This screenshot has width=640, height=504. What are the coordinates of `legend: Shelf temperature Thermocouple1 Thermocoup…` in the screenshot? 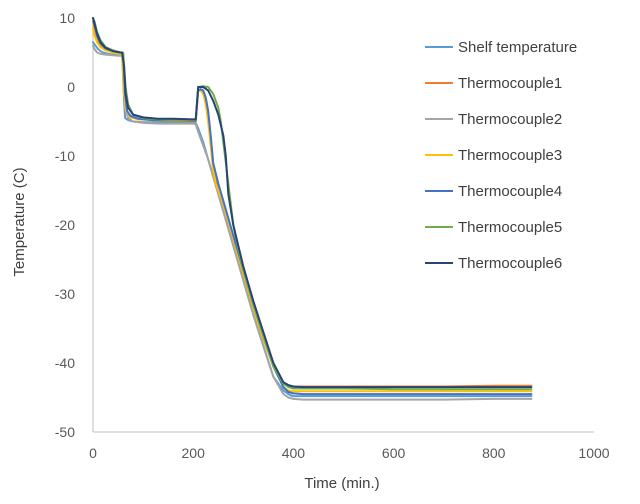 It's located at (501, 155).